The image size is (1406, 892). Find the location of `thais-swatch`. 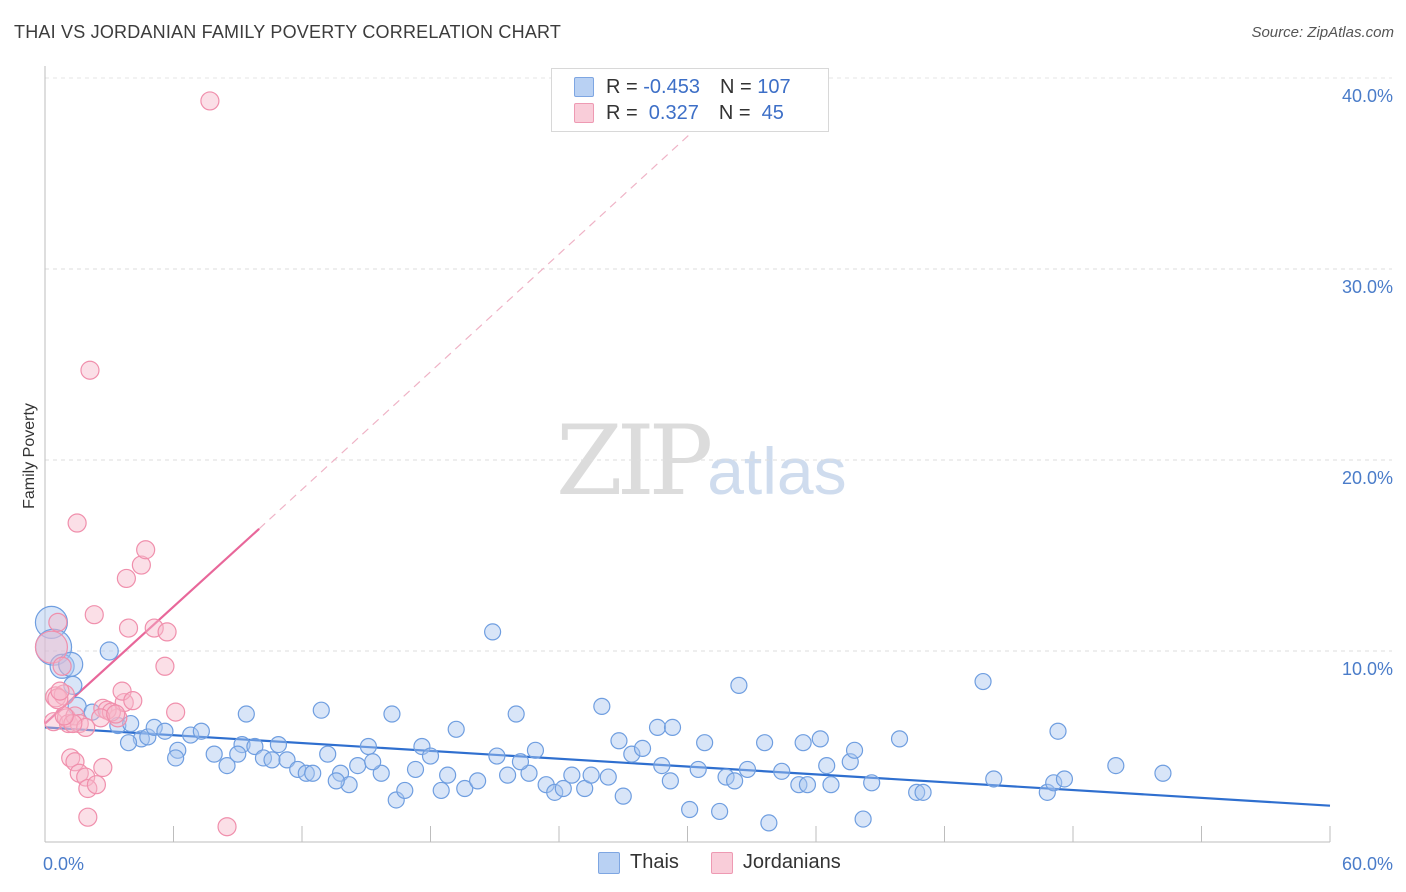

thais-swatch is located at coordinates (609, 862).